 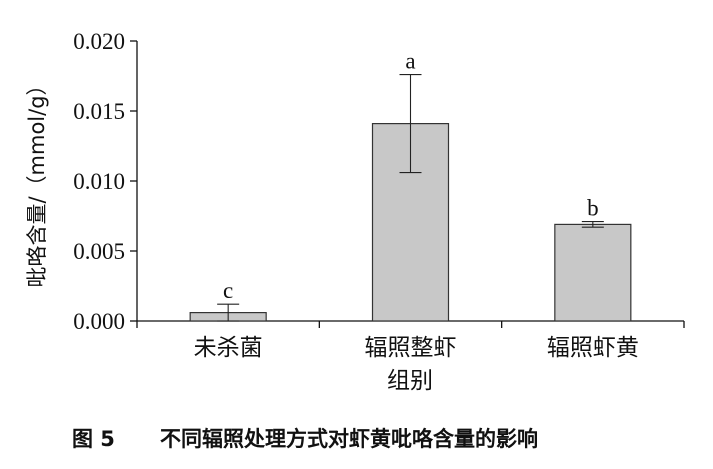 I want to click on category-label: 辐照整虾, so click(x=411, y=348).